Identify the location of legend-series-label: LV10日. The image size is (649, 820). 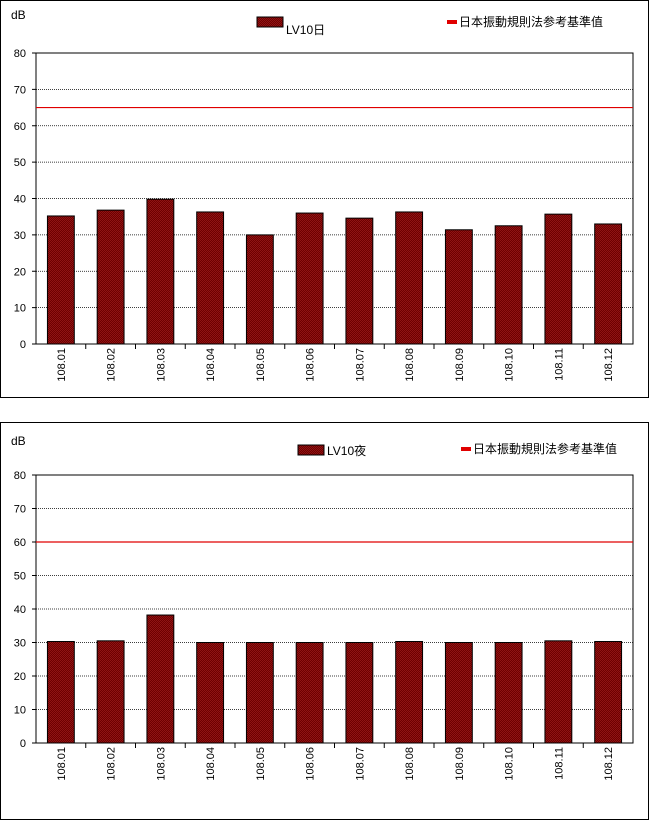
(305, 30).